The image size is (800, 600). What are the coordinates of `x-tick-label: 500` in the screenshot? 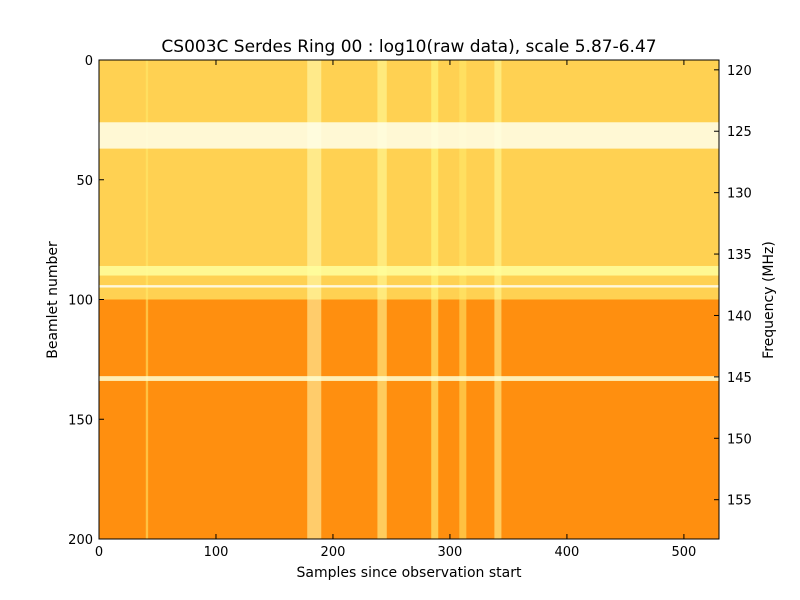 It's located at (683, 552).